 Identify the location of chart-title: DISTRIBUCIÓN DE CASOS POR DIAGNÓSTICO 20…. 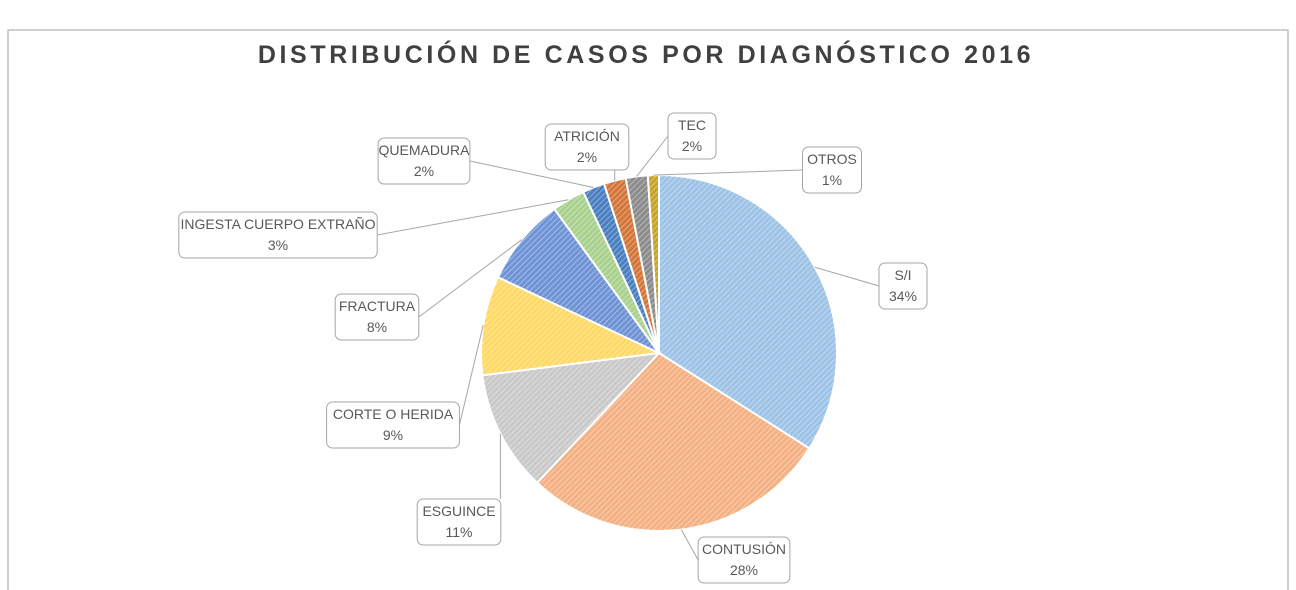
(646, 55).